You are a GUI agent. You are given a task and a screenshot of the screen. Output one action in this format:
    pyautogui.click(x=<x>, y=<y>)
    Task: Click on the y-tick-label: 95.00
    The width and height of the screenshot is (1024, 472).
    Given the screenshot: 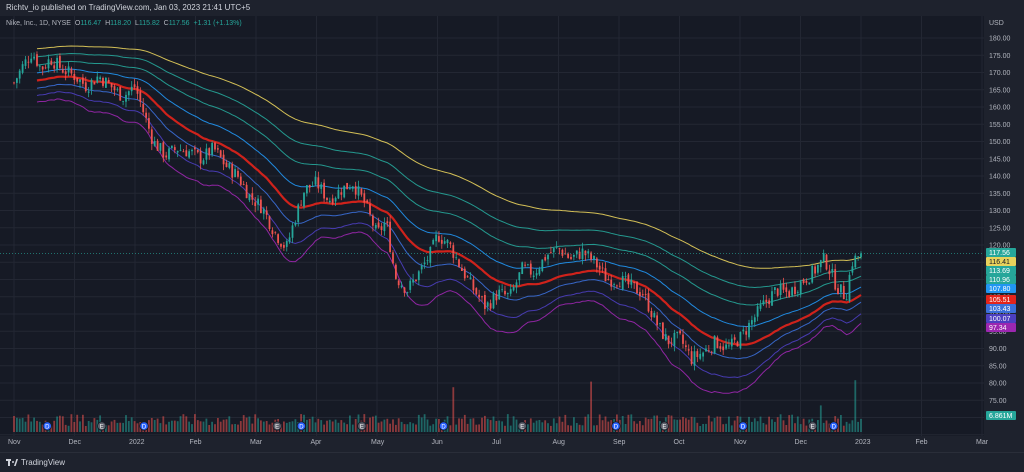 What is the action you would take?
    pyautogui.click(x=998, y=332)
    